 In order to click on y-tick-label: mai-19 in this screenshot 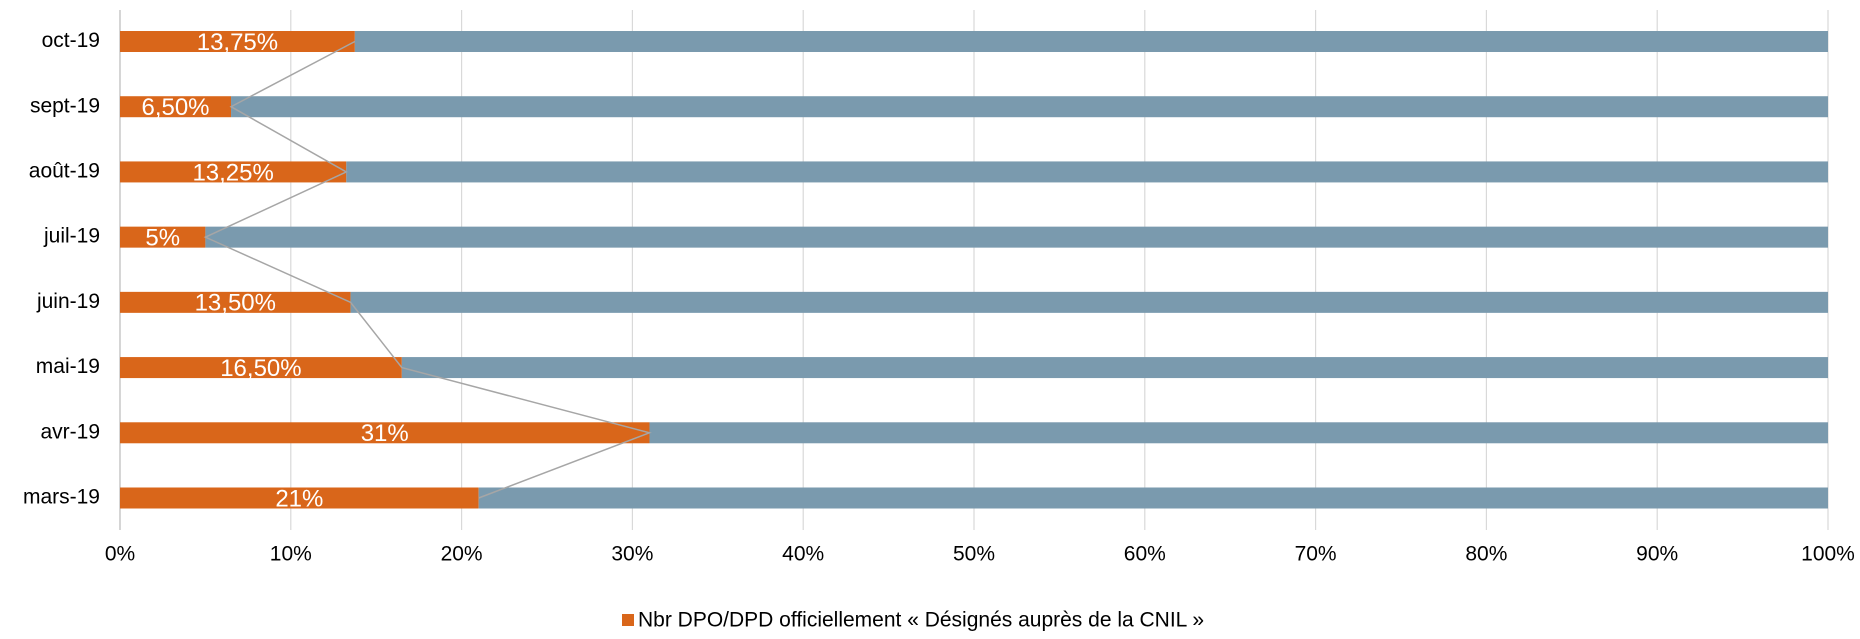, I will do `click(68, 366)`.